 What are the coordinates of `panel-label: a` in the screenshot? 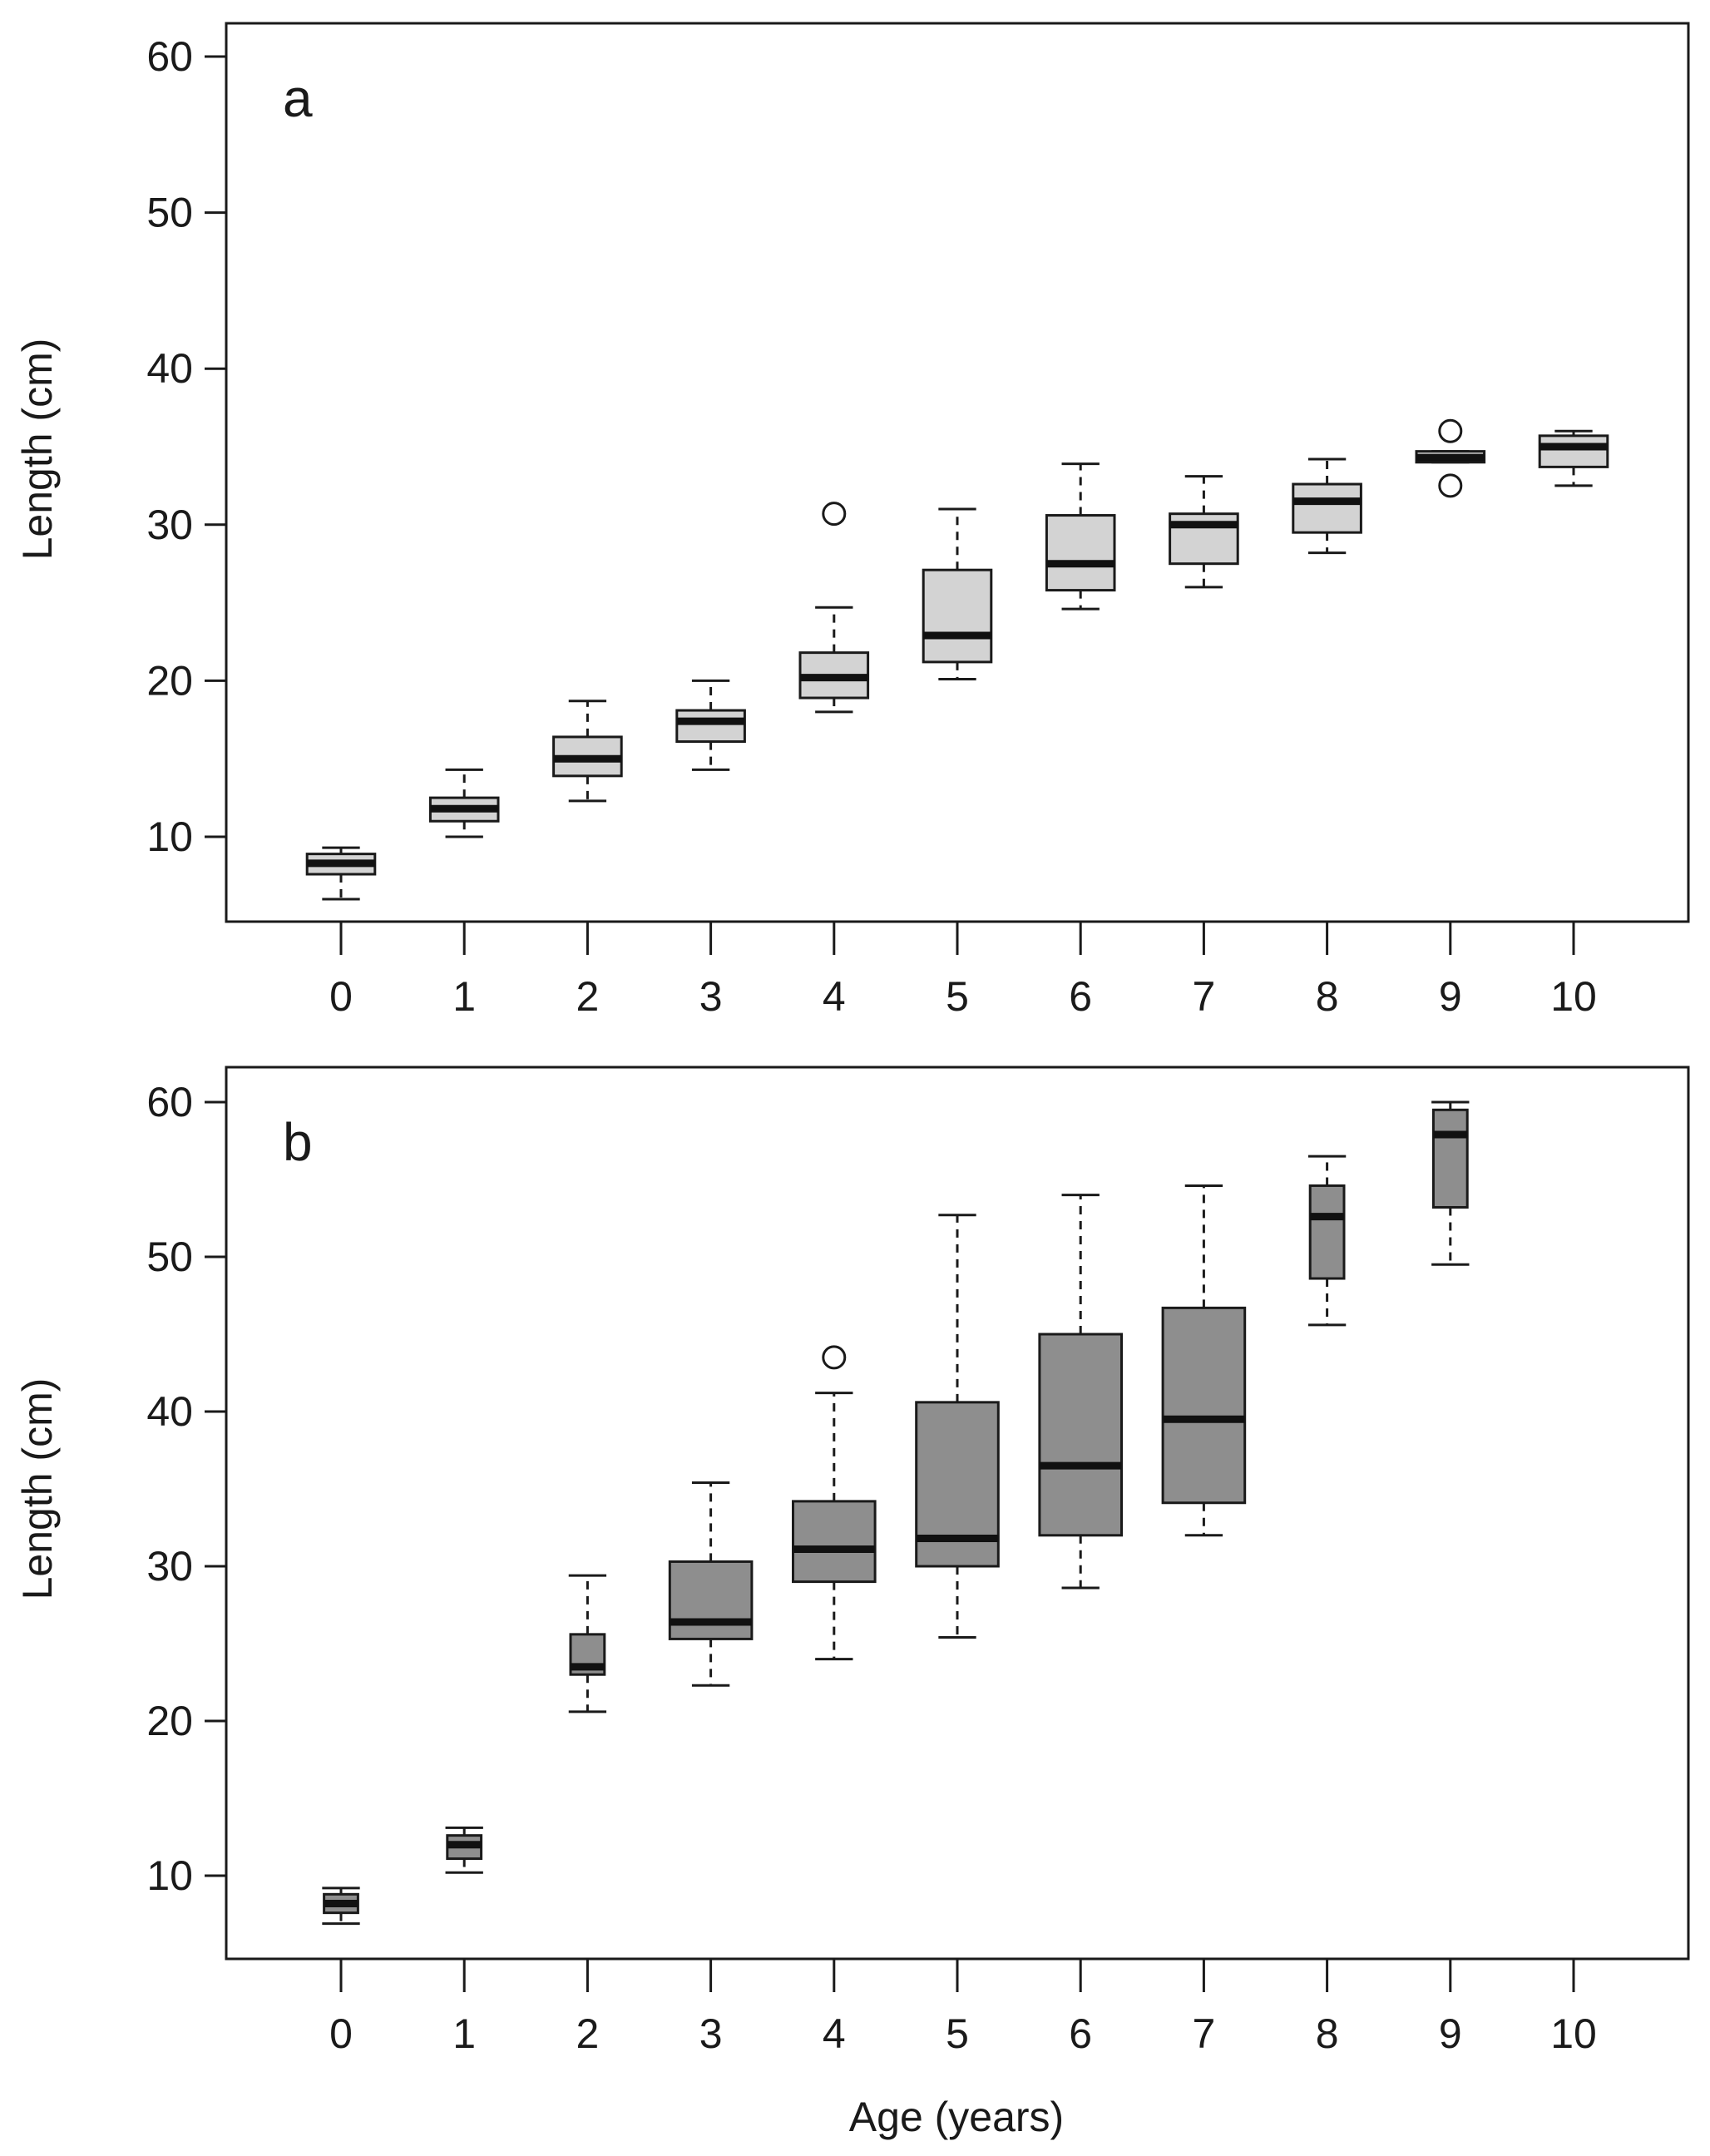 It's located at (298, 98).